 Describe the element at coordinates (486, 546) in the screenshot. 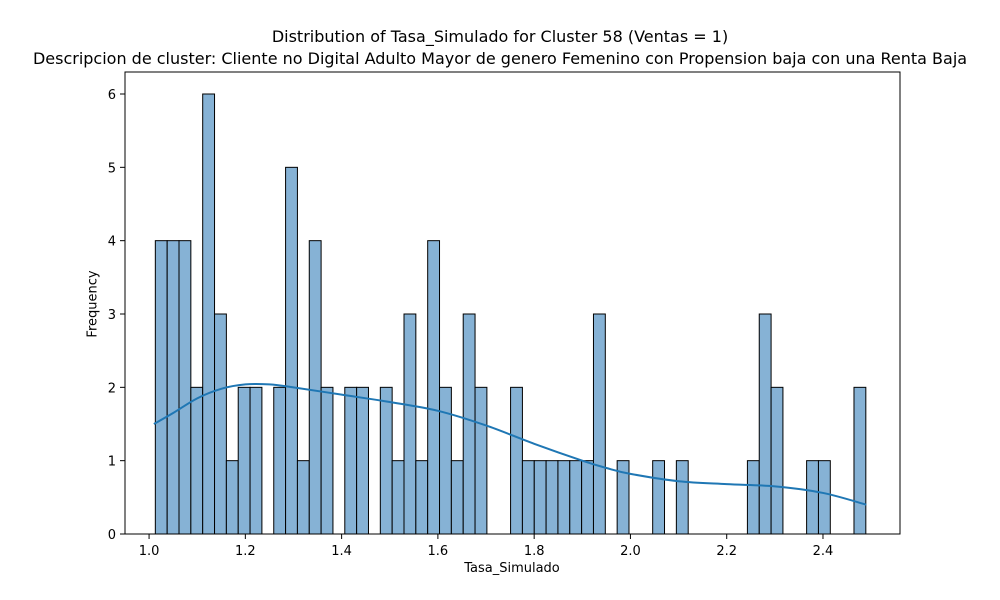

I see `x-axis-ticks: 1.0 1.2 1.4 1.6 1.8 2.0 2.2 2.4` at that location.